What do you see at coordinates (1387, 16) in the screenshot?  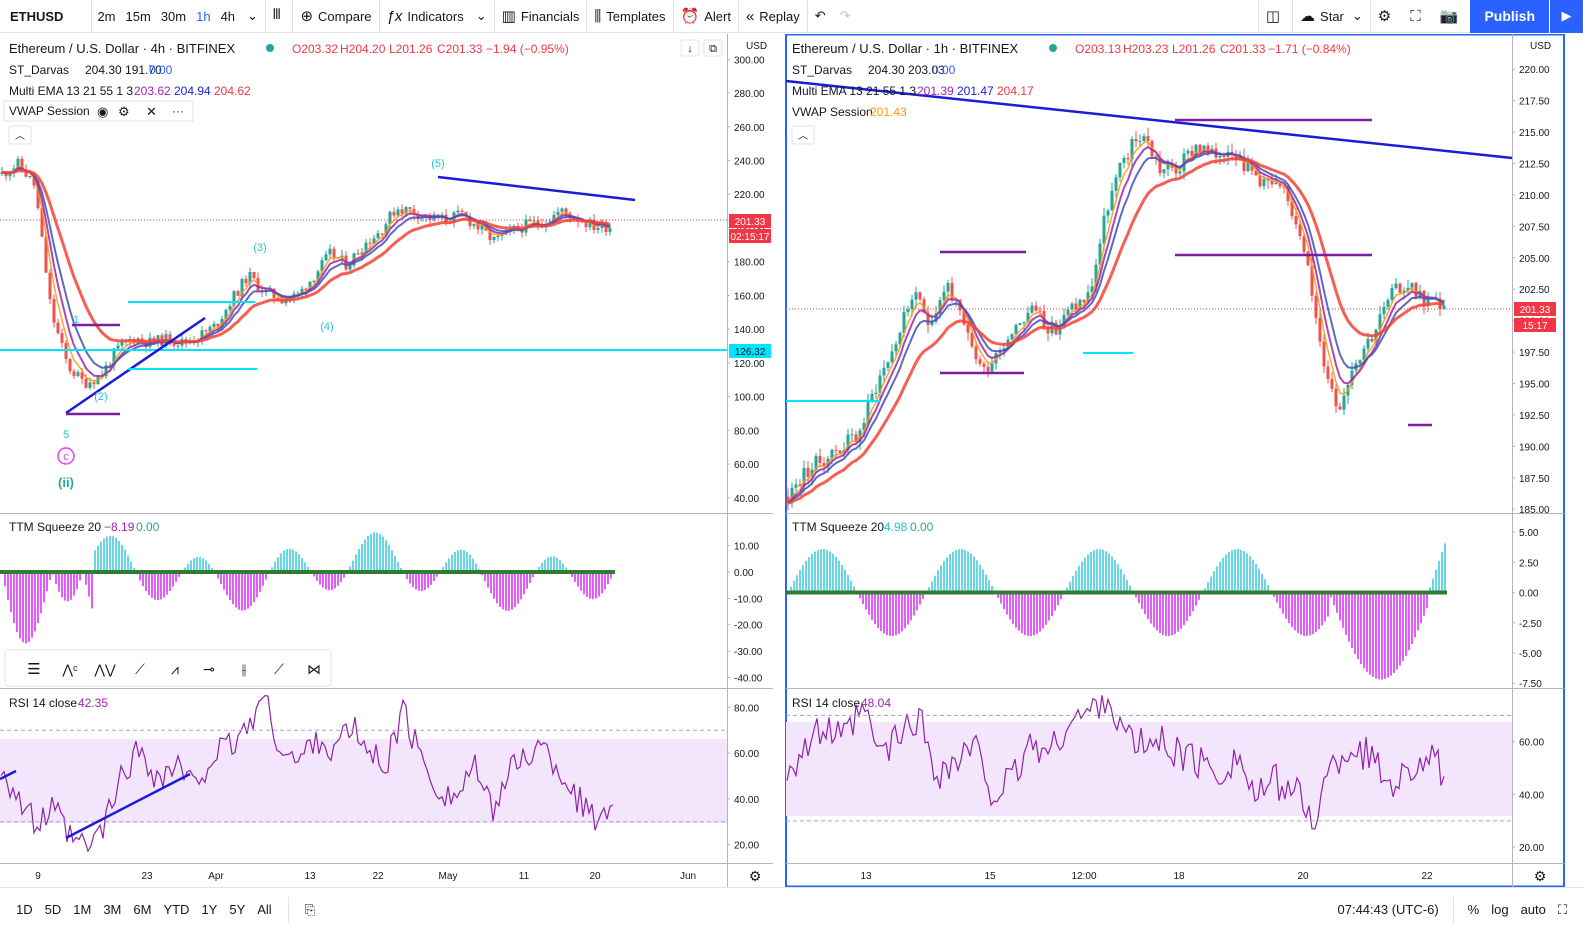 I see `settings-button: ⚙` at bounding box center [1387, 16].